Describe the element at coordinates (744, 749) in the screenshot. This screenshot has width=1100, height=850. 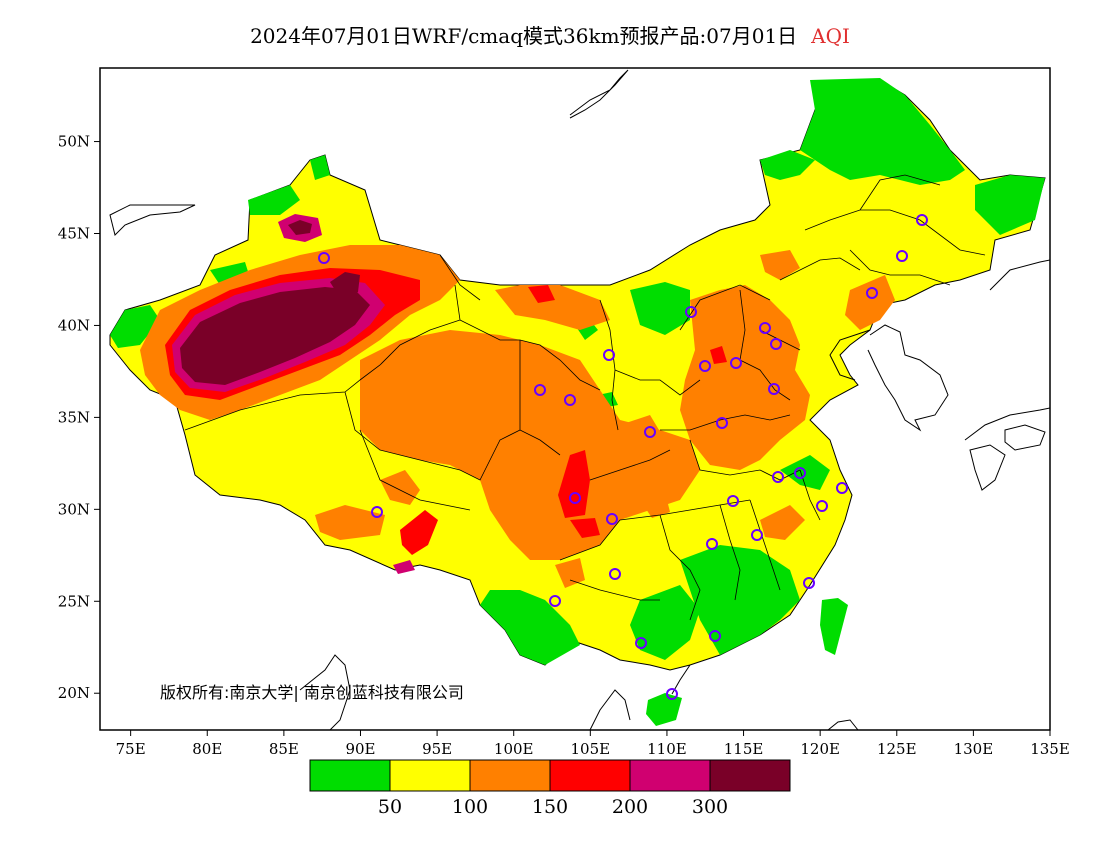
I see `x-tick-label: 115E` at that location.